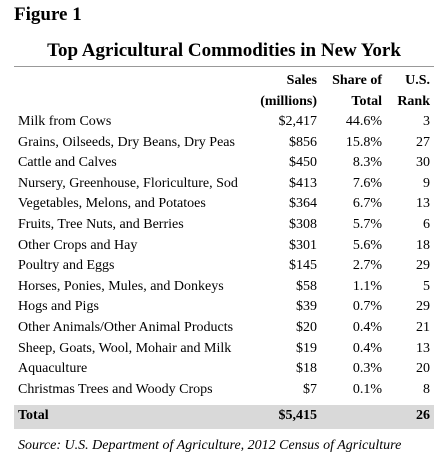  Describe the element at coordinates (423, 327) in the screenshot. I see `rank-cell: 21` at that location.